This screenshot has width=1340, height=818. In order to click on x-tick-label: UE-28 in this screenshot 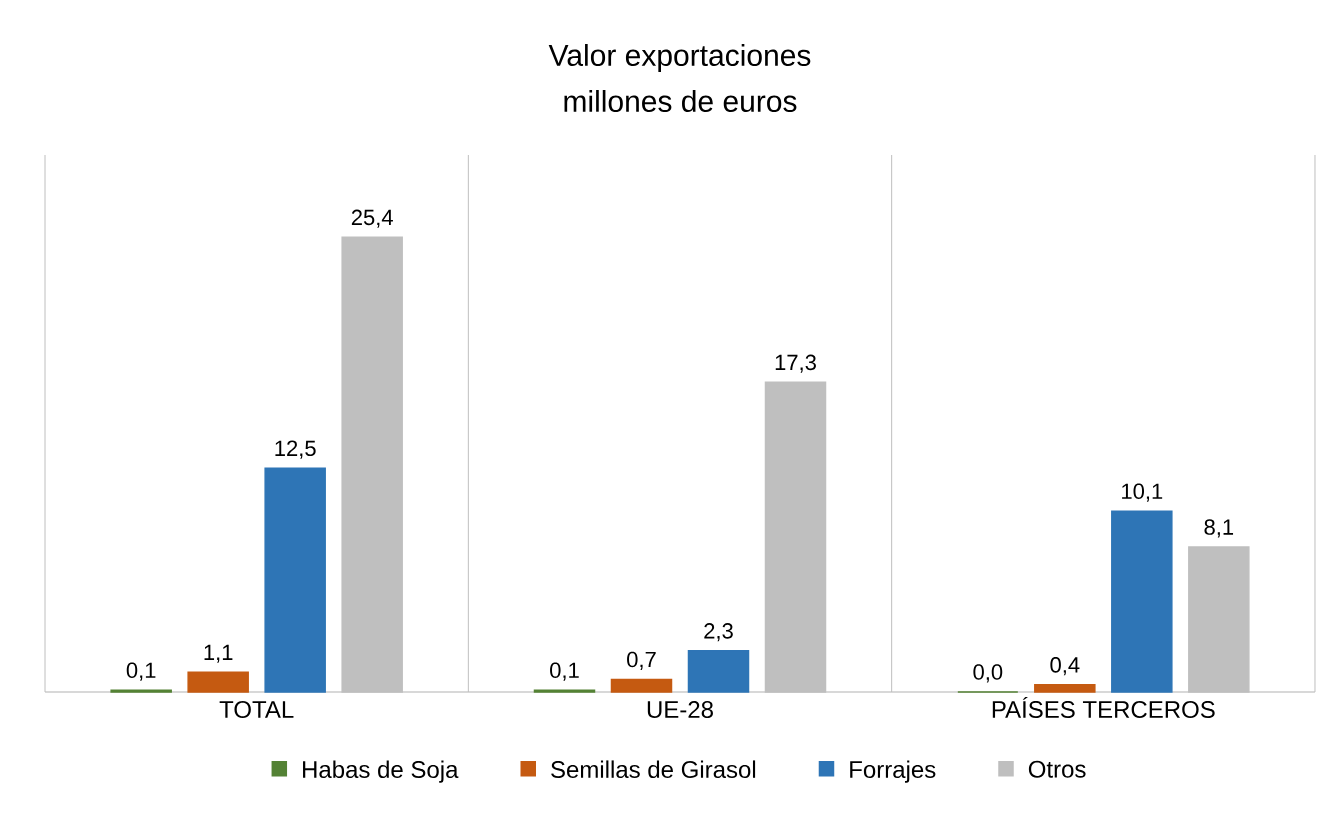, I will do `click(680, 710)`.